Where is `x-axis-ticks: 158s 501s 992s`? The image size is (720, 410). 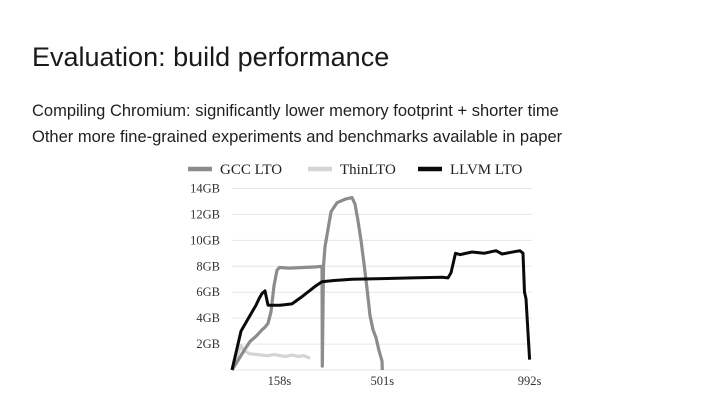
x-axis-ticks: 158s 501s 992s is located at coordinates (405, 381).